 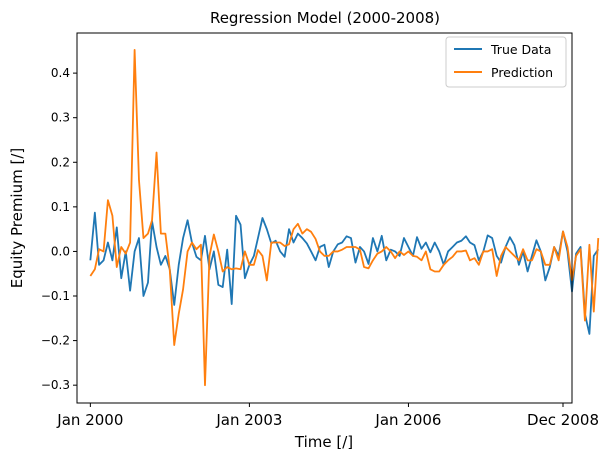 I want to click on y-tick-label: −0.1, so click(x=55, y=296).